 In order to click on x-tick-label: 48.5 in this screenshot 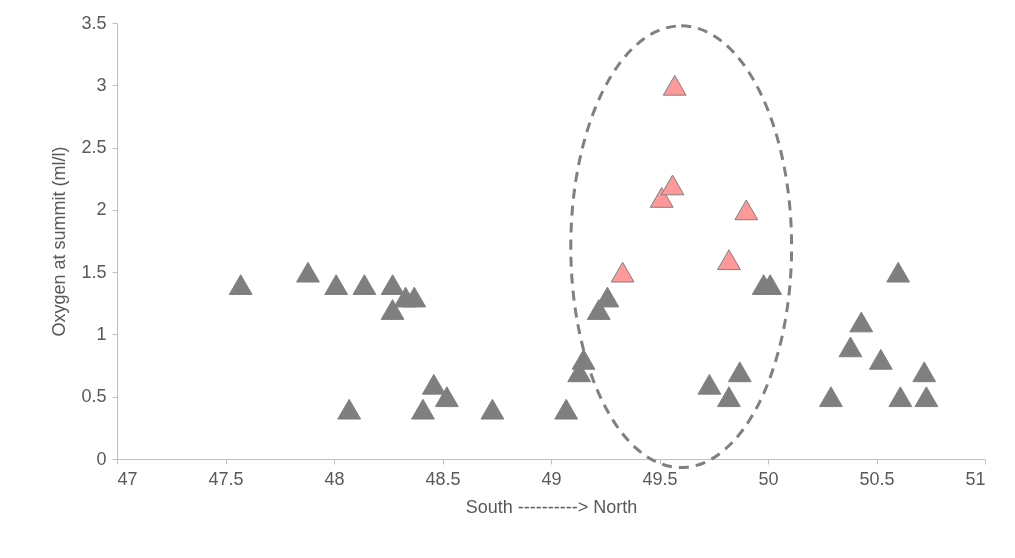, I will do `click(443, 478)`.